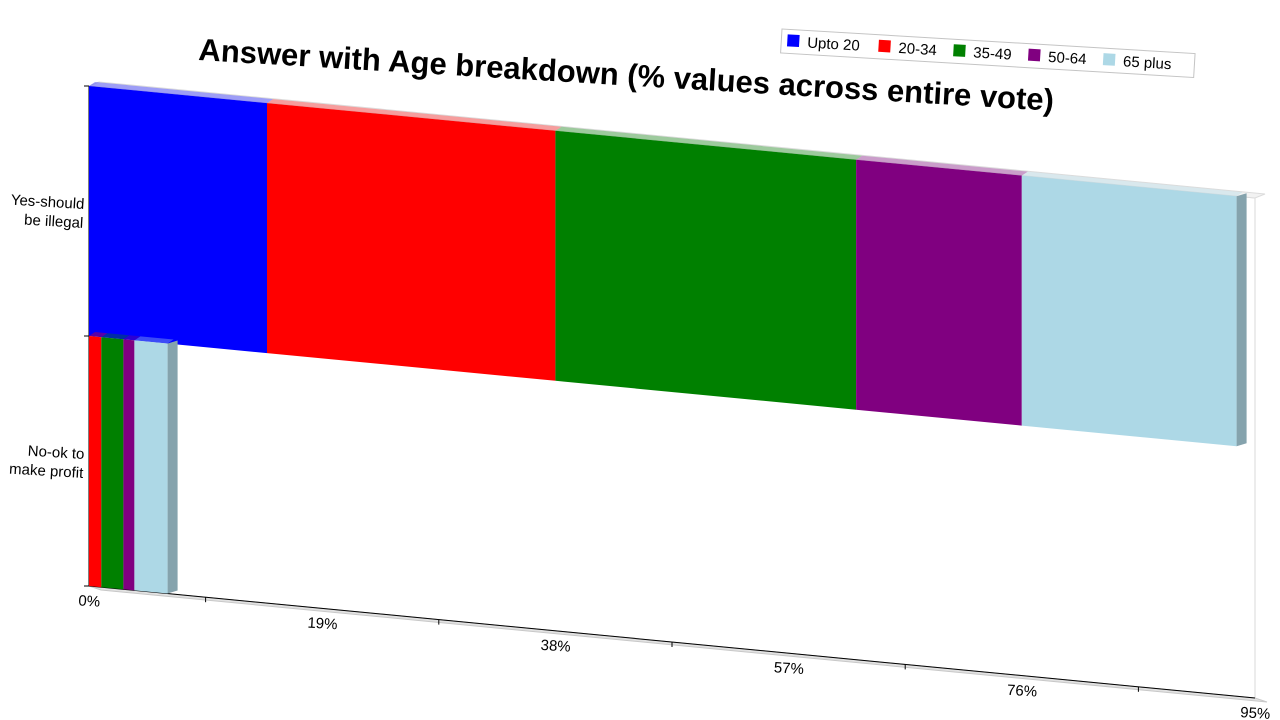  I want to click on legend-label: 20-34, so click(917, 49).